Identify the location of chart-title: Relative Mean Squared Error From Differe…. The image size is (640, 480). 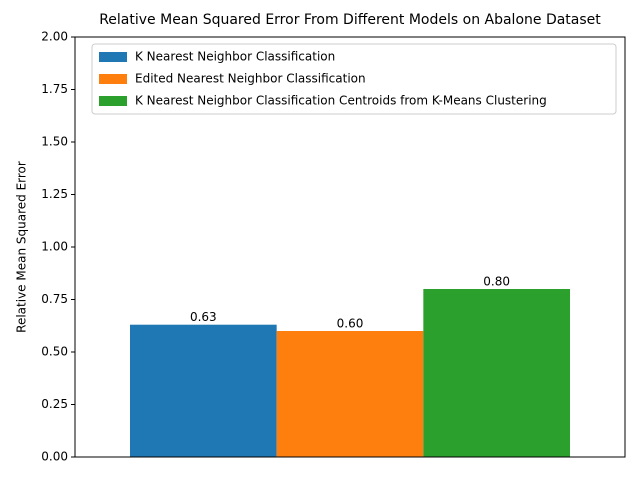
(350, 20).